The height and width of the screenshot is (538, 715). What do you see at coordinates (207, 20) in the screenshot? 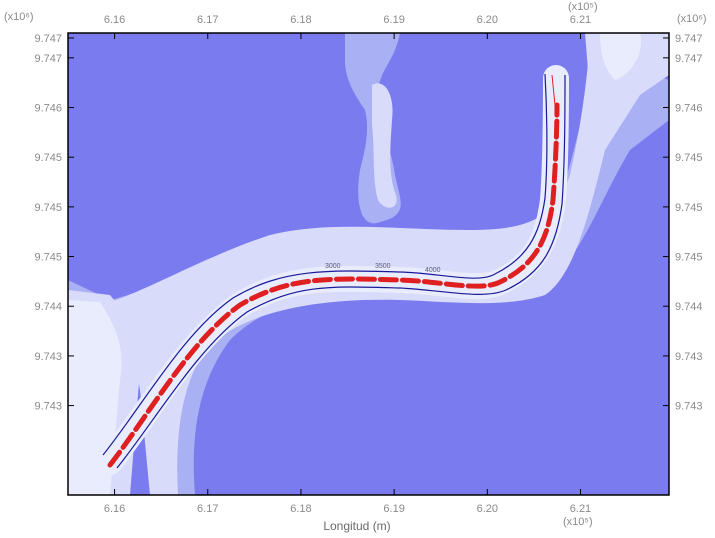
I see `x-tick-label-top: 6.17` at bounding box center [207, 20].